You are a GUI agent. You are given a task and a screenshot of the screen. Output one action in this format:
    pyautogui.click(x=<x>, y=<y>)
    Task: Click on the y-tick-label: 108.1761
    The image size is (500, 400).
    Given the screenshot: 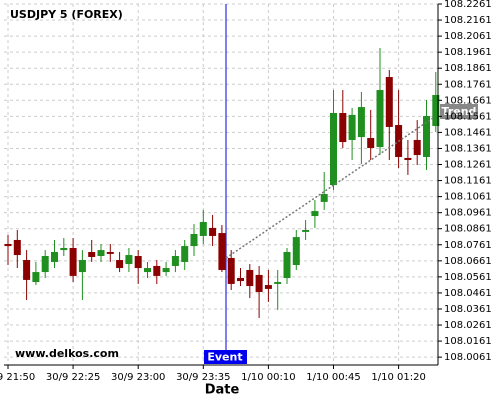 What is the action you would take?
    pyautogui.click(x=468, y=84)
    